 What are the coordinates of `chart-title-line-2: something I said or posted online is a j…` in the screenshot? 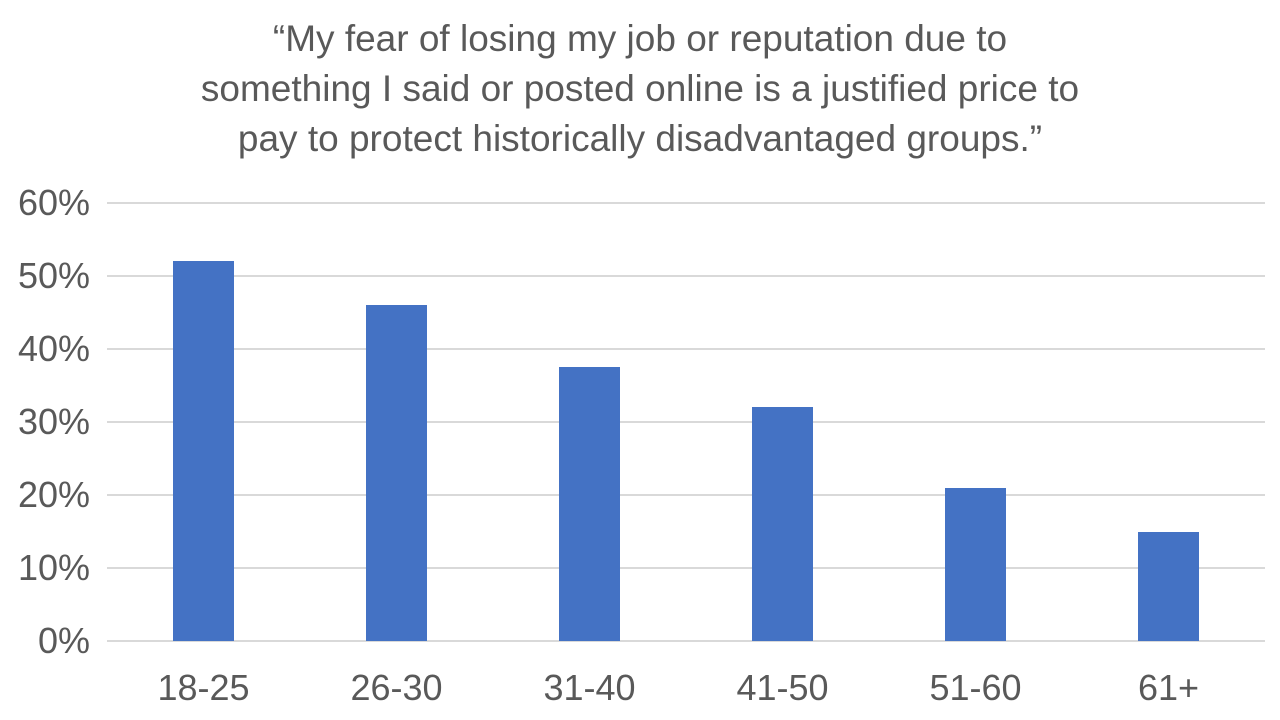 It's located at (640, 88).